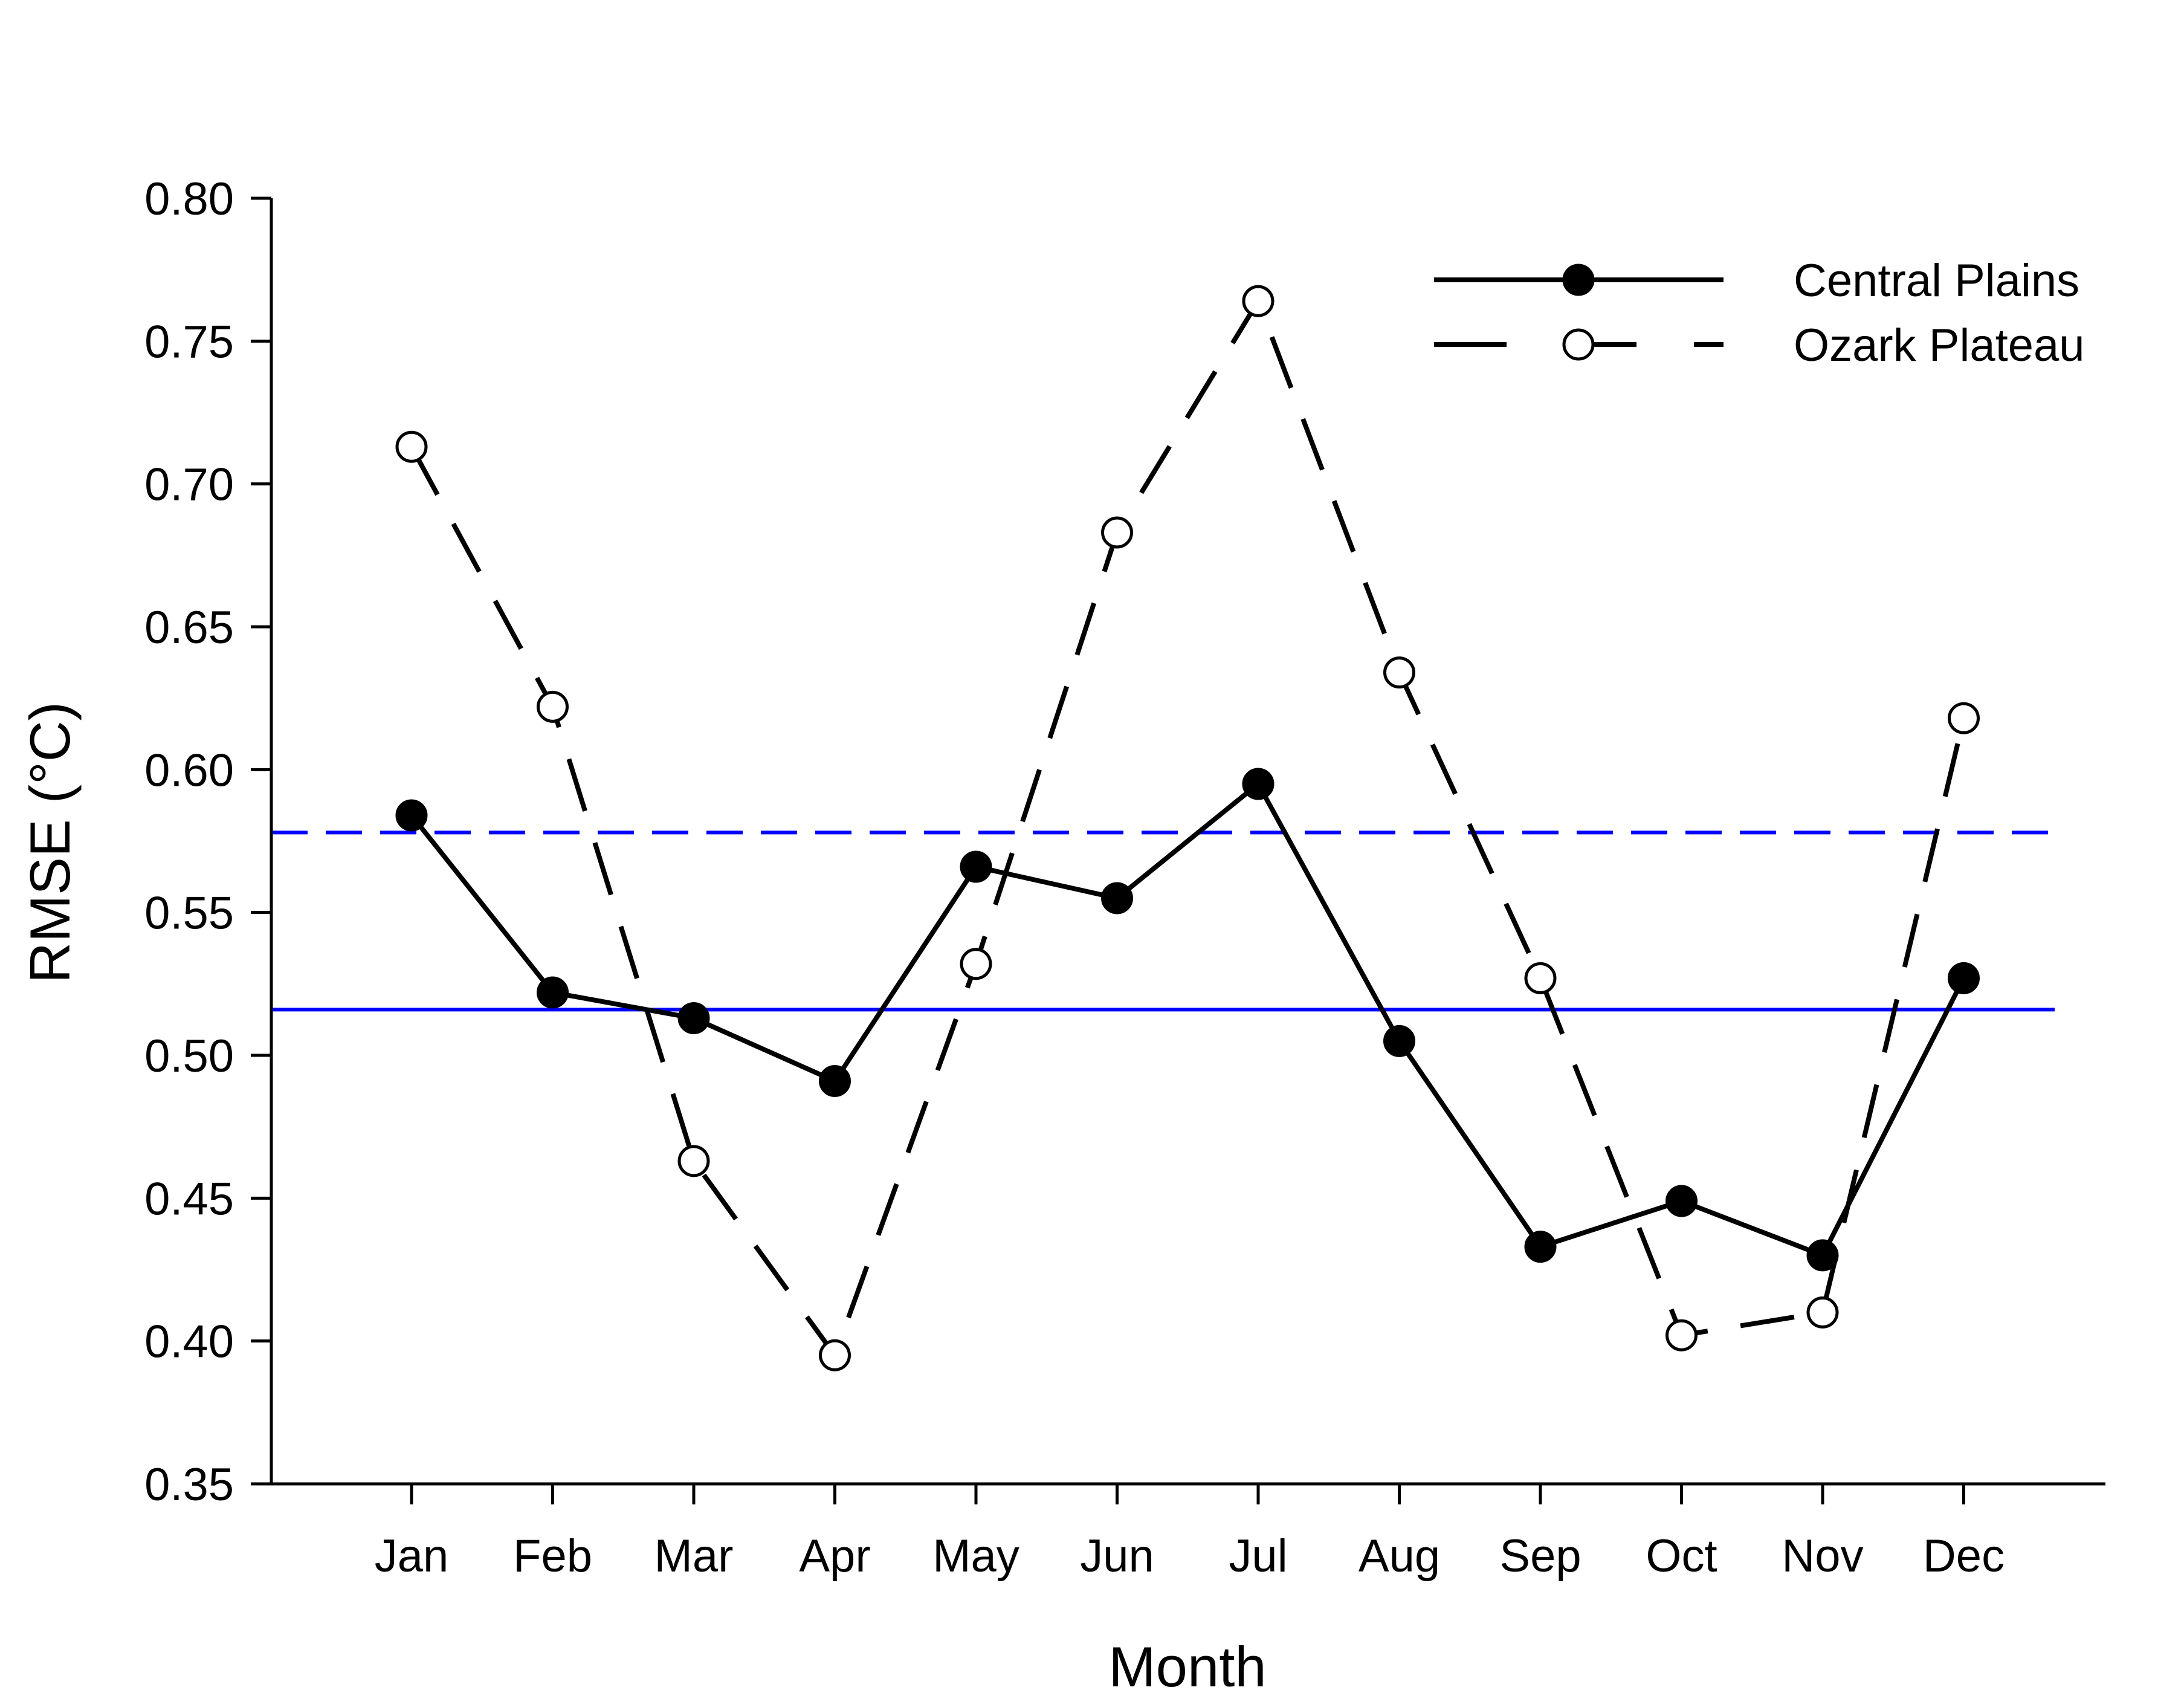 This screenshot has width=2184, height=1693. Describe the element at coordinates (976, 867) in the screenshot. I see `point-central-plains-may` at that location.